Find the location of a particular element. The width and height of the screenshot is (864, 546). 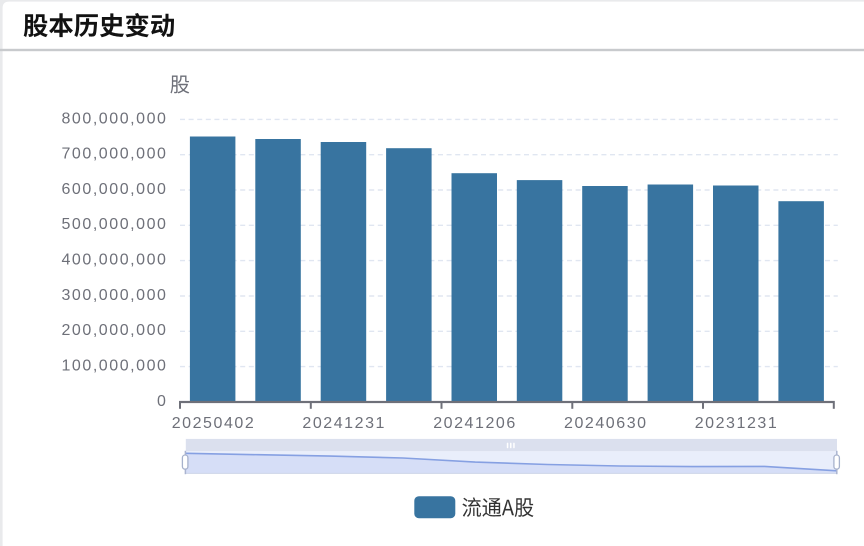

svg-text: 400,000,000 is located at coordinates (114, 260).